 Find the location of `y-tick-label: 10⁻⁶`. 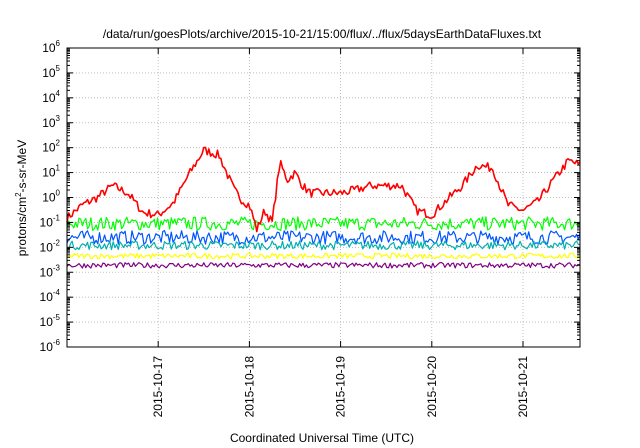

y-tick-label: 10⁻⁶ is located at coordinates (50, 346).